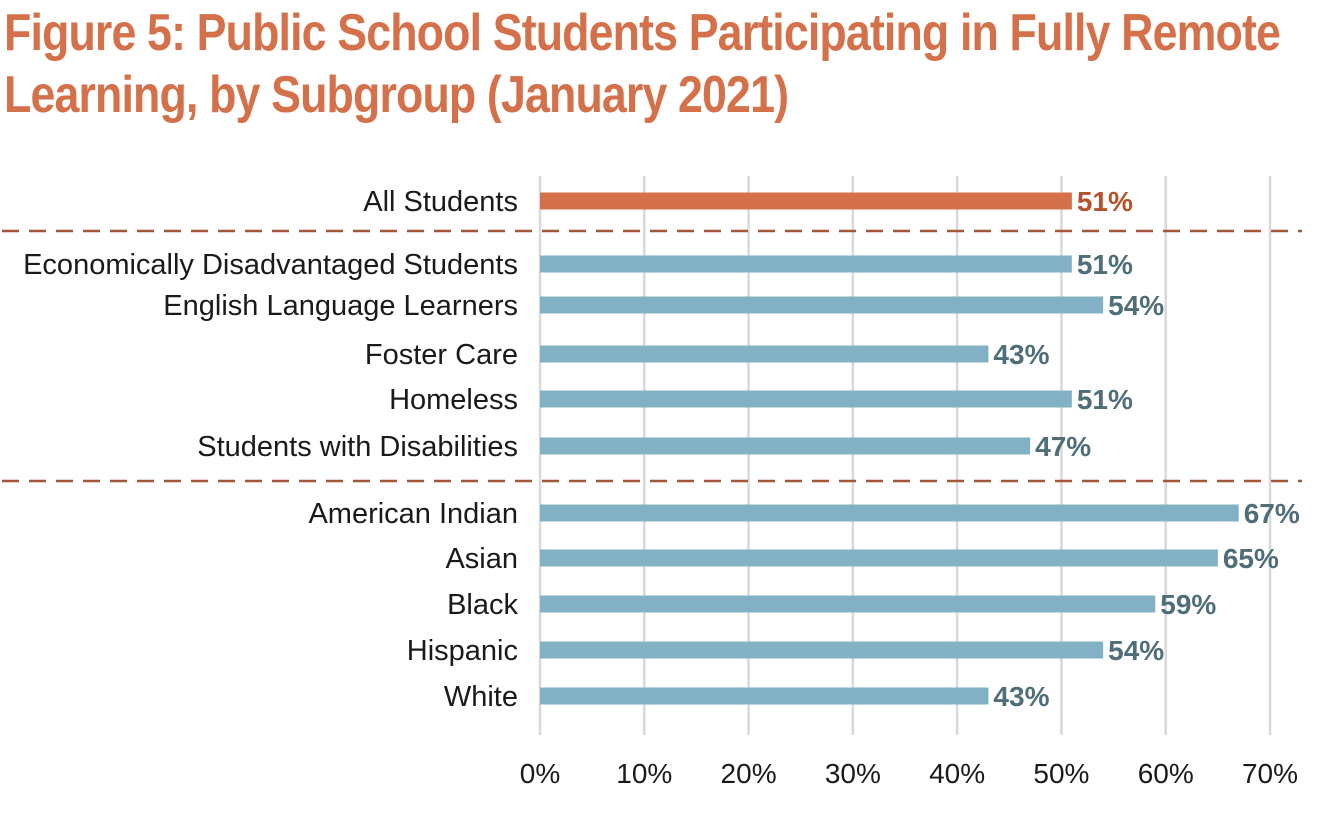 The image size is (1320, 813). What do you see at coordinates (453, 400) in the screenshot?
I see `category-label: Homeless` at bounding box center [453, 400].